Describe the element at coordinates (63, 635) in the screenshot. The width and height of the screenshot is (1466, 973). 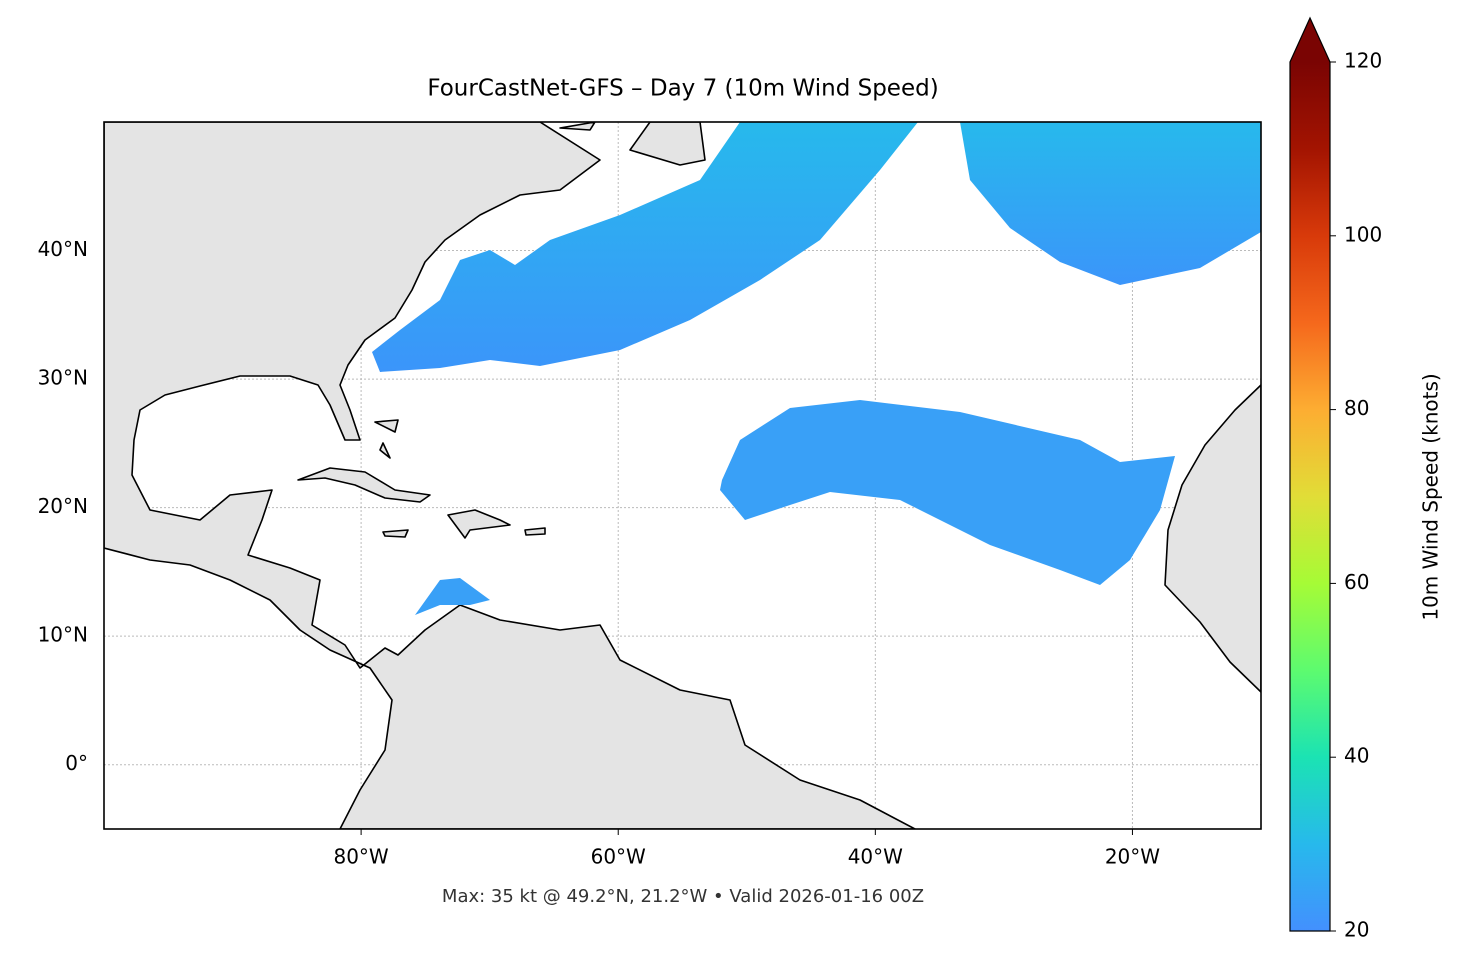
I see `y-tick-label: 10°N` at that location.